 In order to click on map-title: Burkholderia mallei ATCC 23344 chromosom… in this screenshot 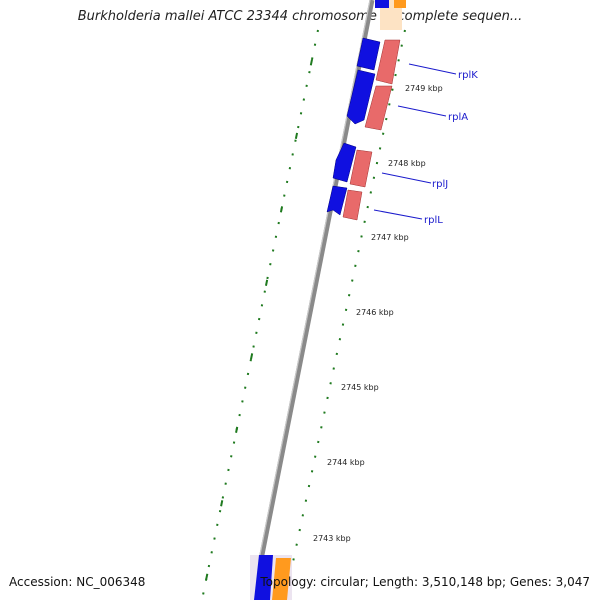, I will do `click(300, 16)`.